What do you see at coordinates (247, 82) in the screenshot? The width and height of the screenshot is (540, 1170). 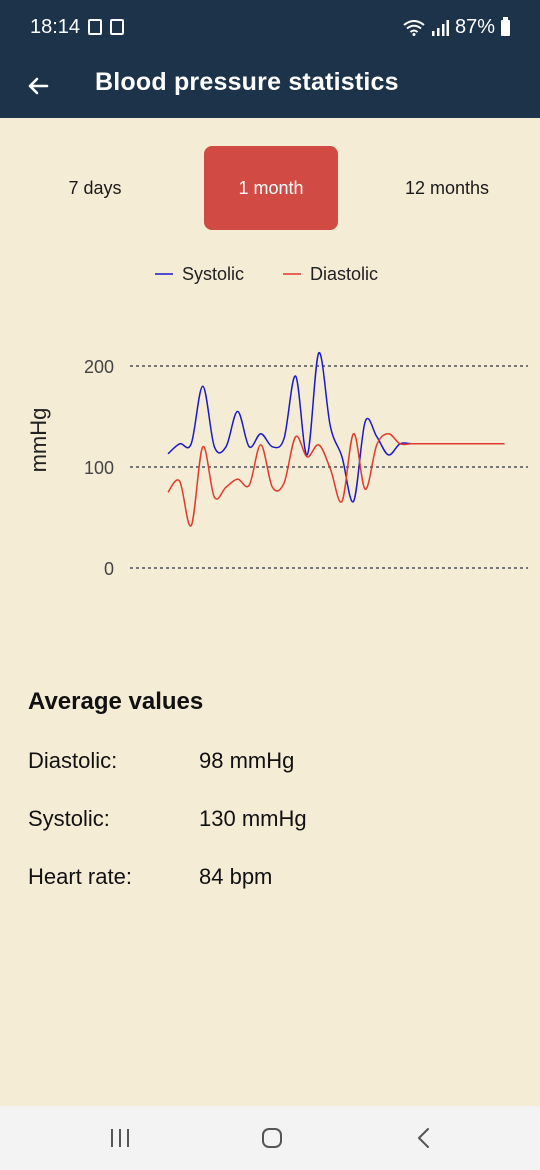 I see `page-title: Blood pressure statistics` at bounding box center [247, 82].